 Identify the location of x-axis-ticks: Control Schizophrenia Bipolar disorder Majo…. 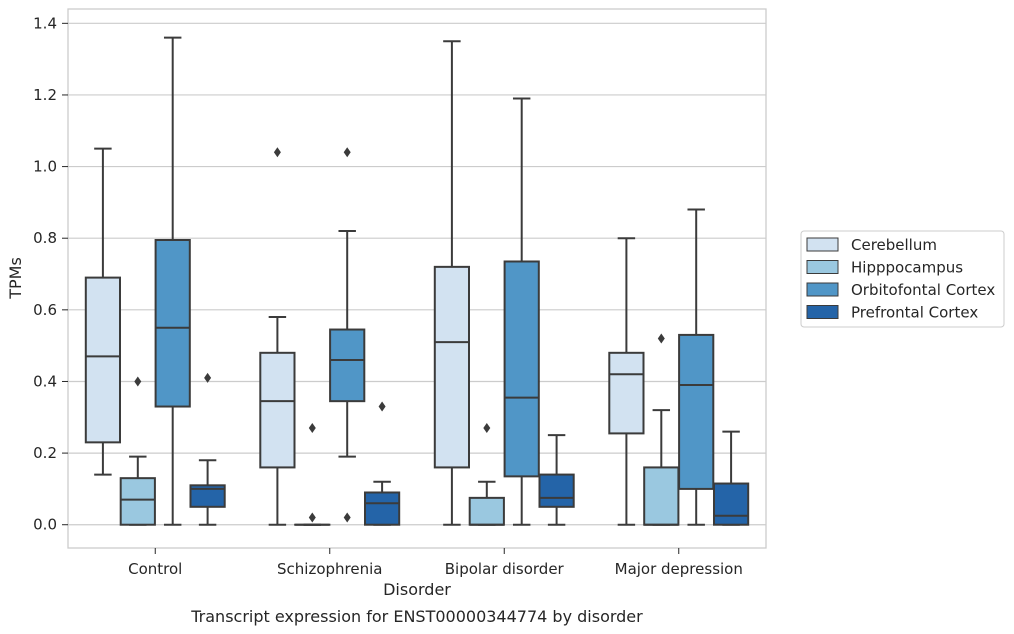
(435, 563).